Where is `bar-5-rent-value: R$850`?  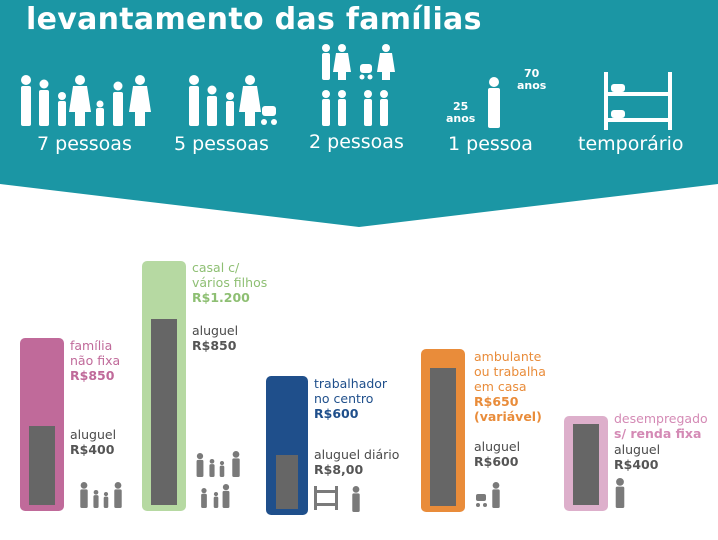 bar-5-rent-value: R$850 is located at coordinates (214, 345).